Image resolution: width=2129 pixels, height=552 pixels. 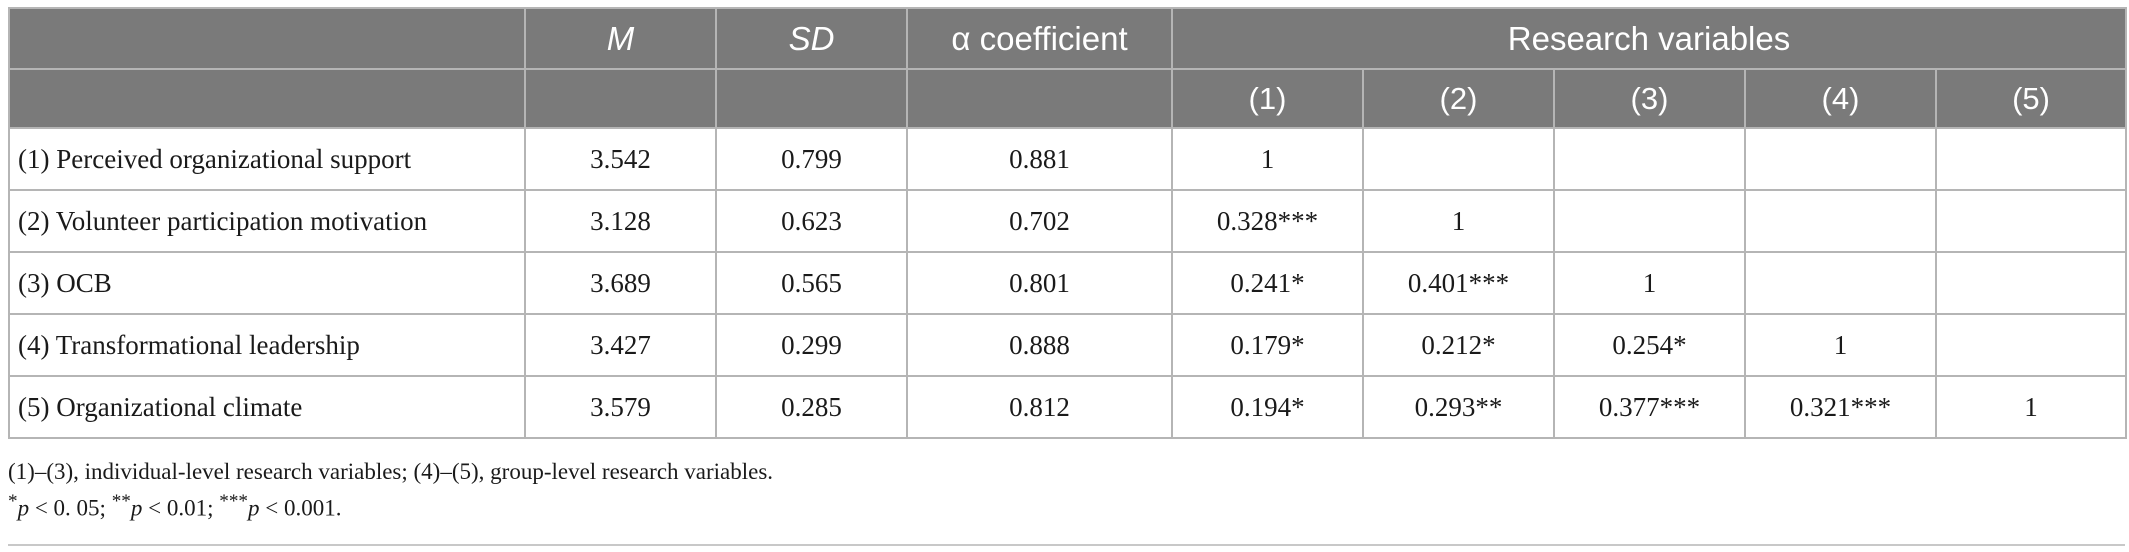 I want to click on sig-star-1: *, so click(x=13, y=501).